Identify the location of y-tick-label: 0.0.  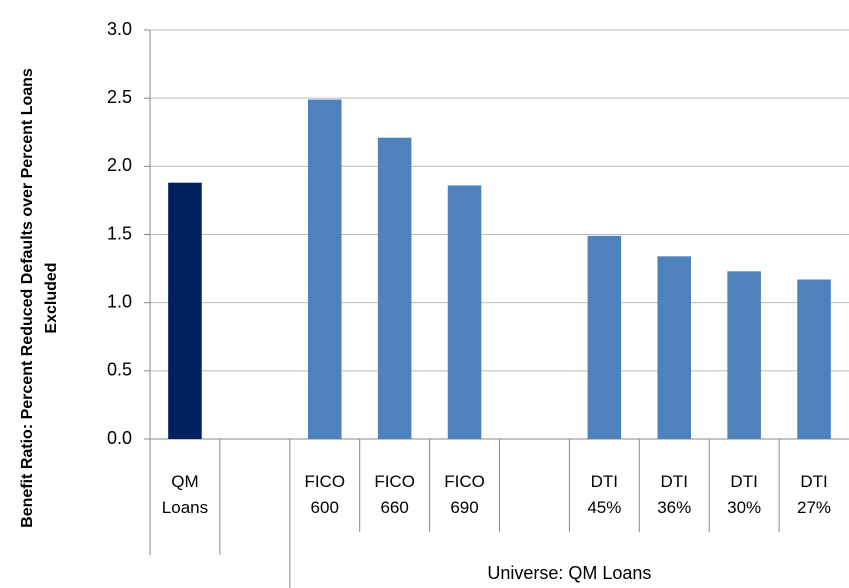
(119, 438).